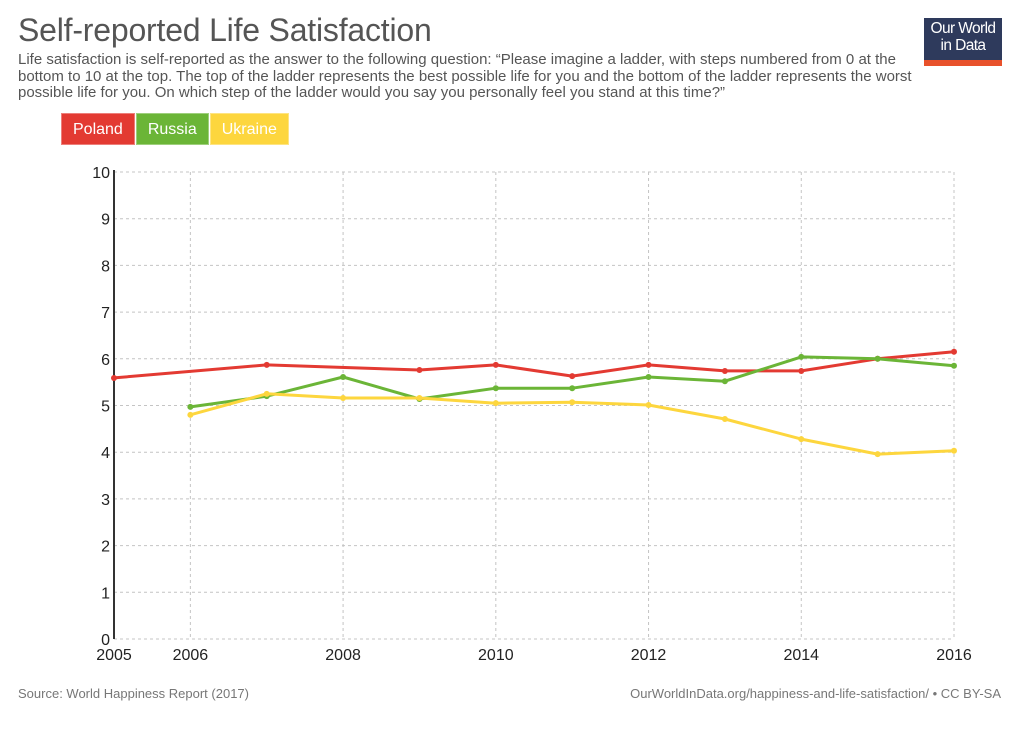 This screenshot has height=730, width=1030. What do you see at coordinates (114, 655) in the screenshot?
I see `x-tick-label: 2005` at bounding box center [114, 655].